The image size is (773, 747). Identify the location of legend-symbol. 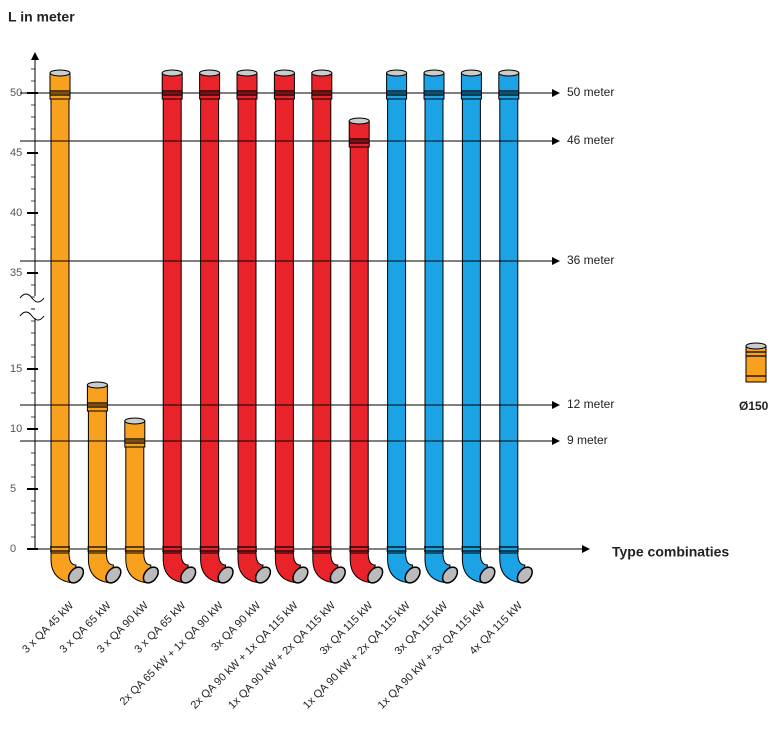
(756, 362).